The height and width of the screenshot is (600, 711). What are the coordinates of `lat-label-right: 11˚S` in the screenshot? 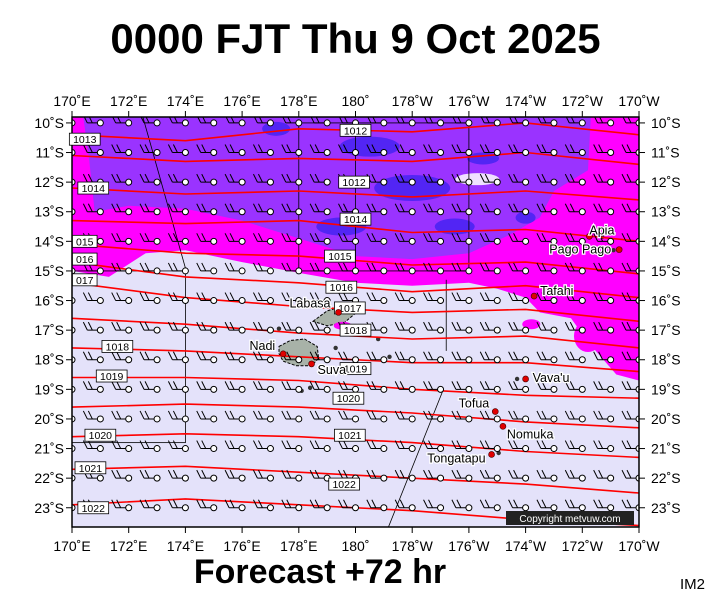 It's located at (665, 153).